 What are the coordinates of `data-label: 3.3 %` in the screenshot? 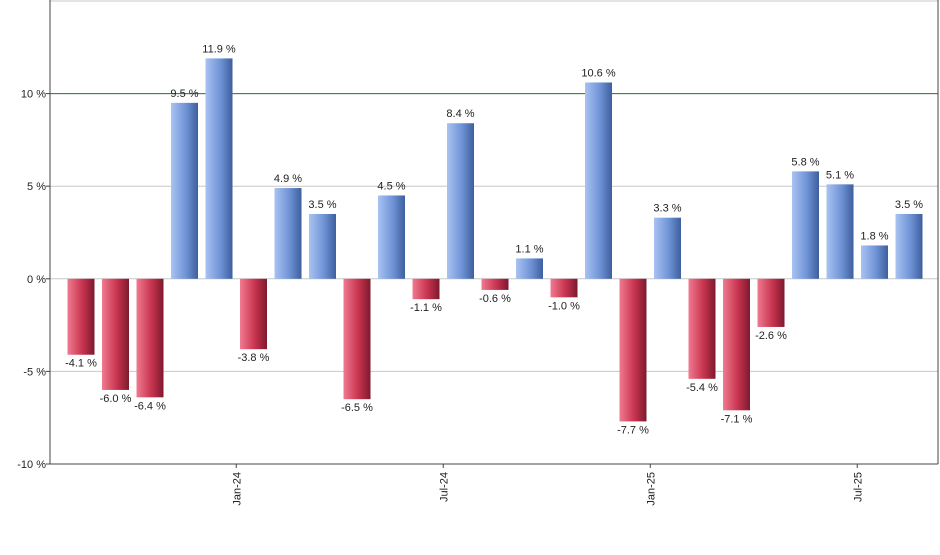 It's located at (667, 209).